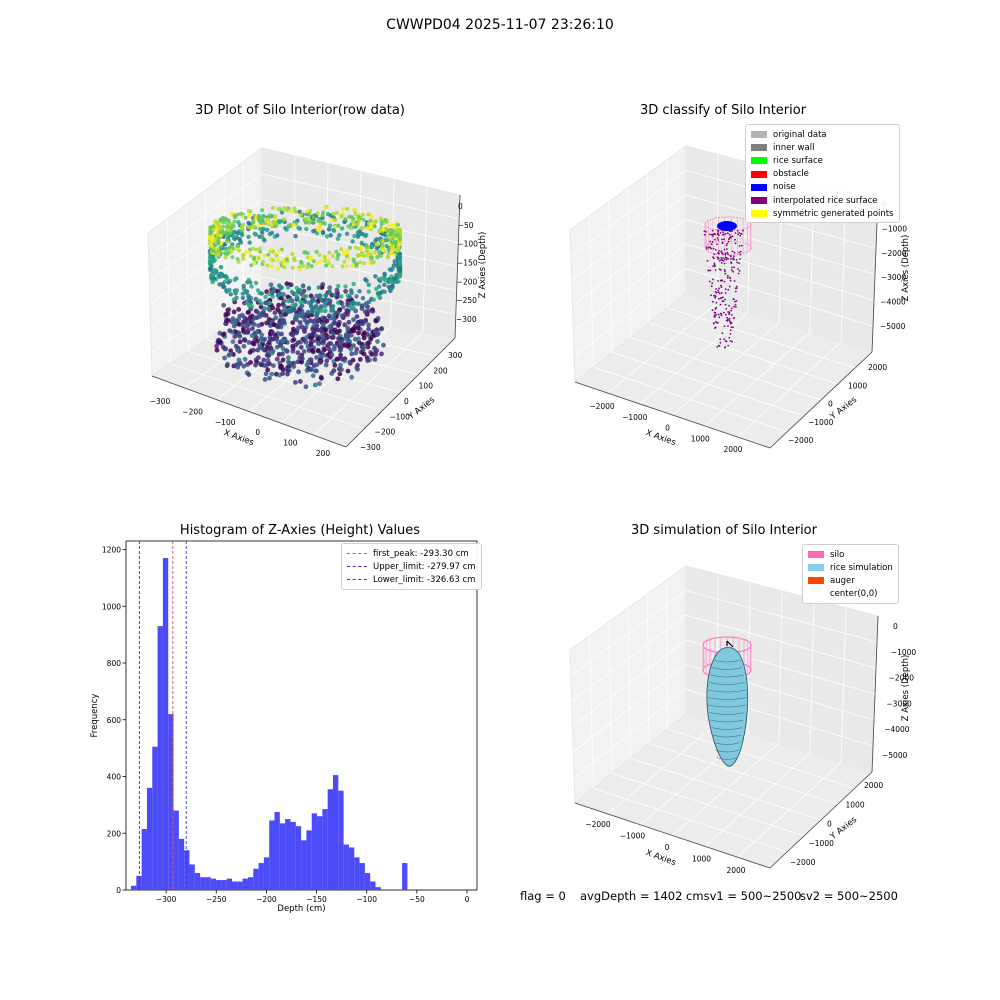 The height and width of the screenshot is (1000, 1000). What do you see at coordinates (822, 160) in the screenshot?
I see `legend-item-rice-surface: rice surface` at bounding box center [822, 160].